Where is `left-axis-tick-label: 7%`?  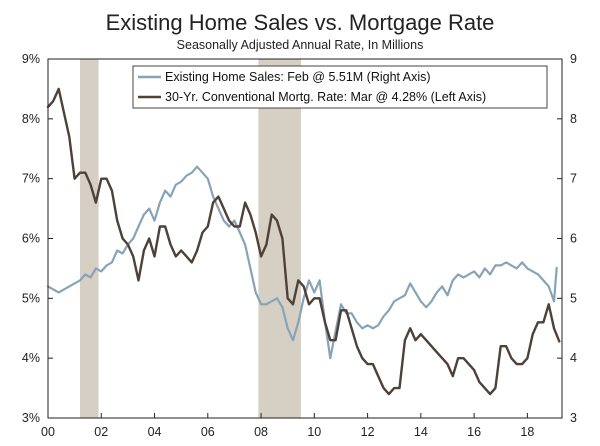 left-axis-tick-label: 7% is located at coordinates (31, 179).